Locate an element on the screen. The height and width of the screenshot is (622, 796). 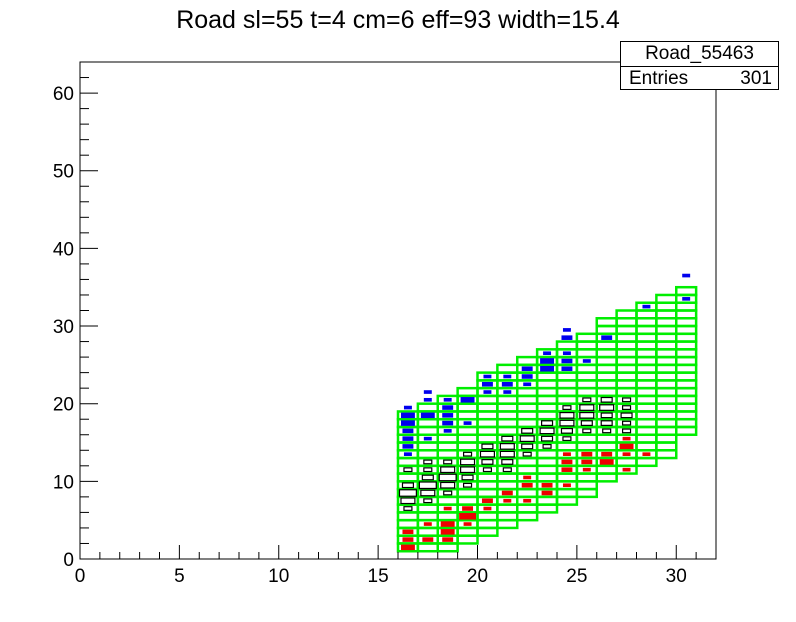
stats-entries-value: 301 is located at coordinates (756, 78).